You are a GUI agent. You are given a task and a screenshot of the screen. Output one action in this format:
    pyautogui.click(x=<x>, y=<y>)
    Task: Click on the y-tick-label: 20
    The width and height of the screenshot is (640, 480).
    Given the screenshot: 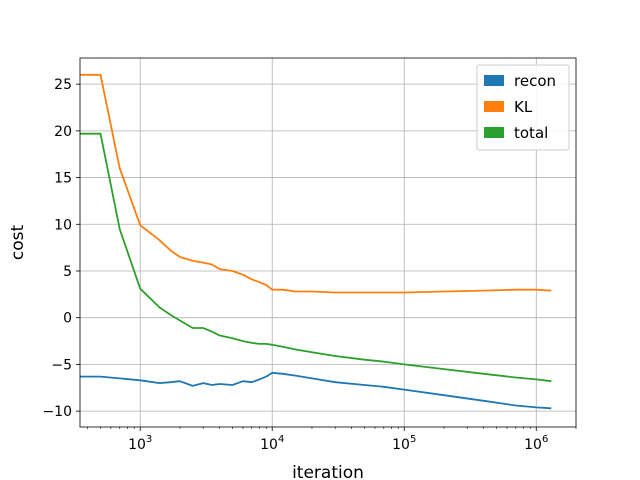 What is the action you would take?
    pyautogui.click(x=63, y=132)
    